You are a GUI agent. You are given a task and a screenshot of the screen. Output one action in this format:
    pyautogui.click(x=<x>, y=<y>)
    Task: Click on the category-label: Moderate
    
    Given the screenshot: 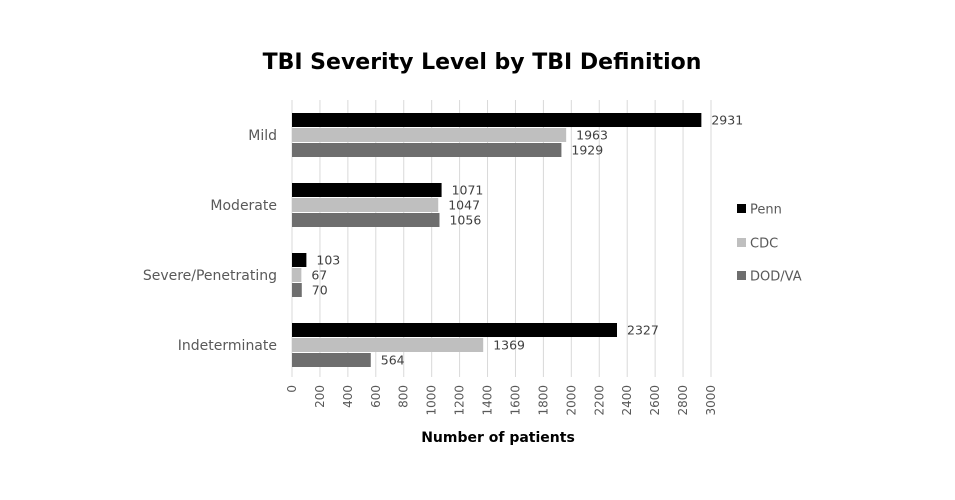 What is the action you would take?
    pyautogui.click(x=243, y=206)
    